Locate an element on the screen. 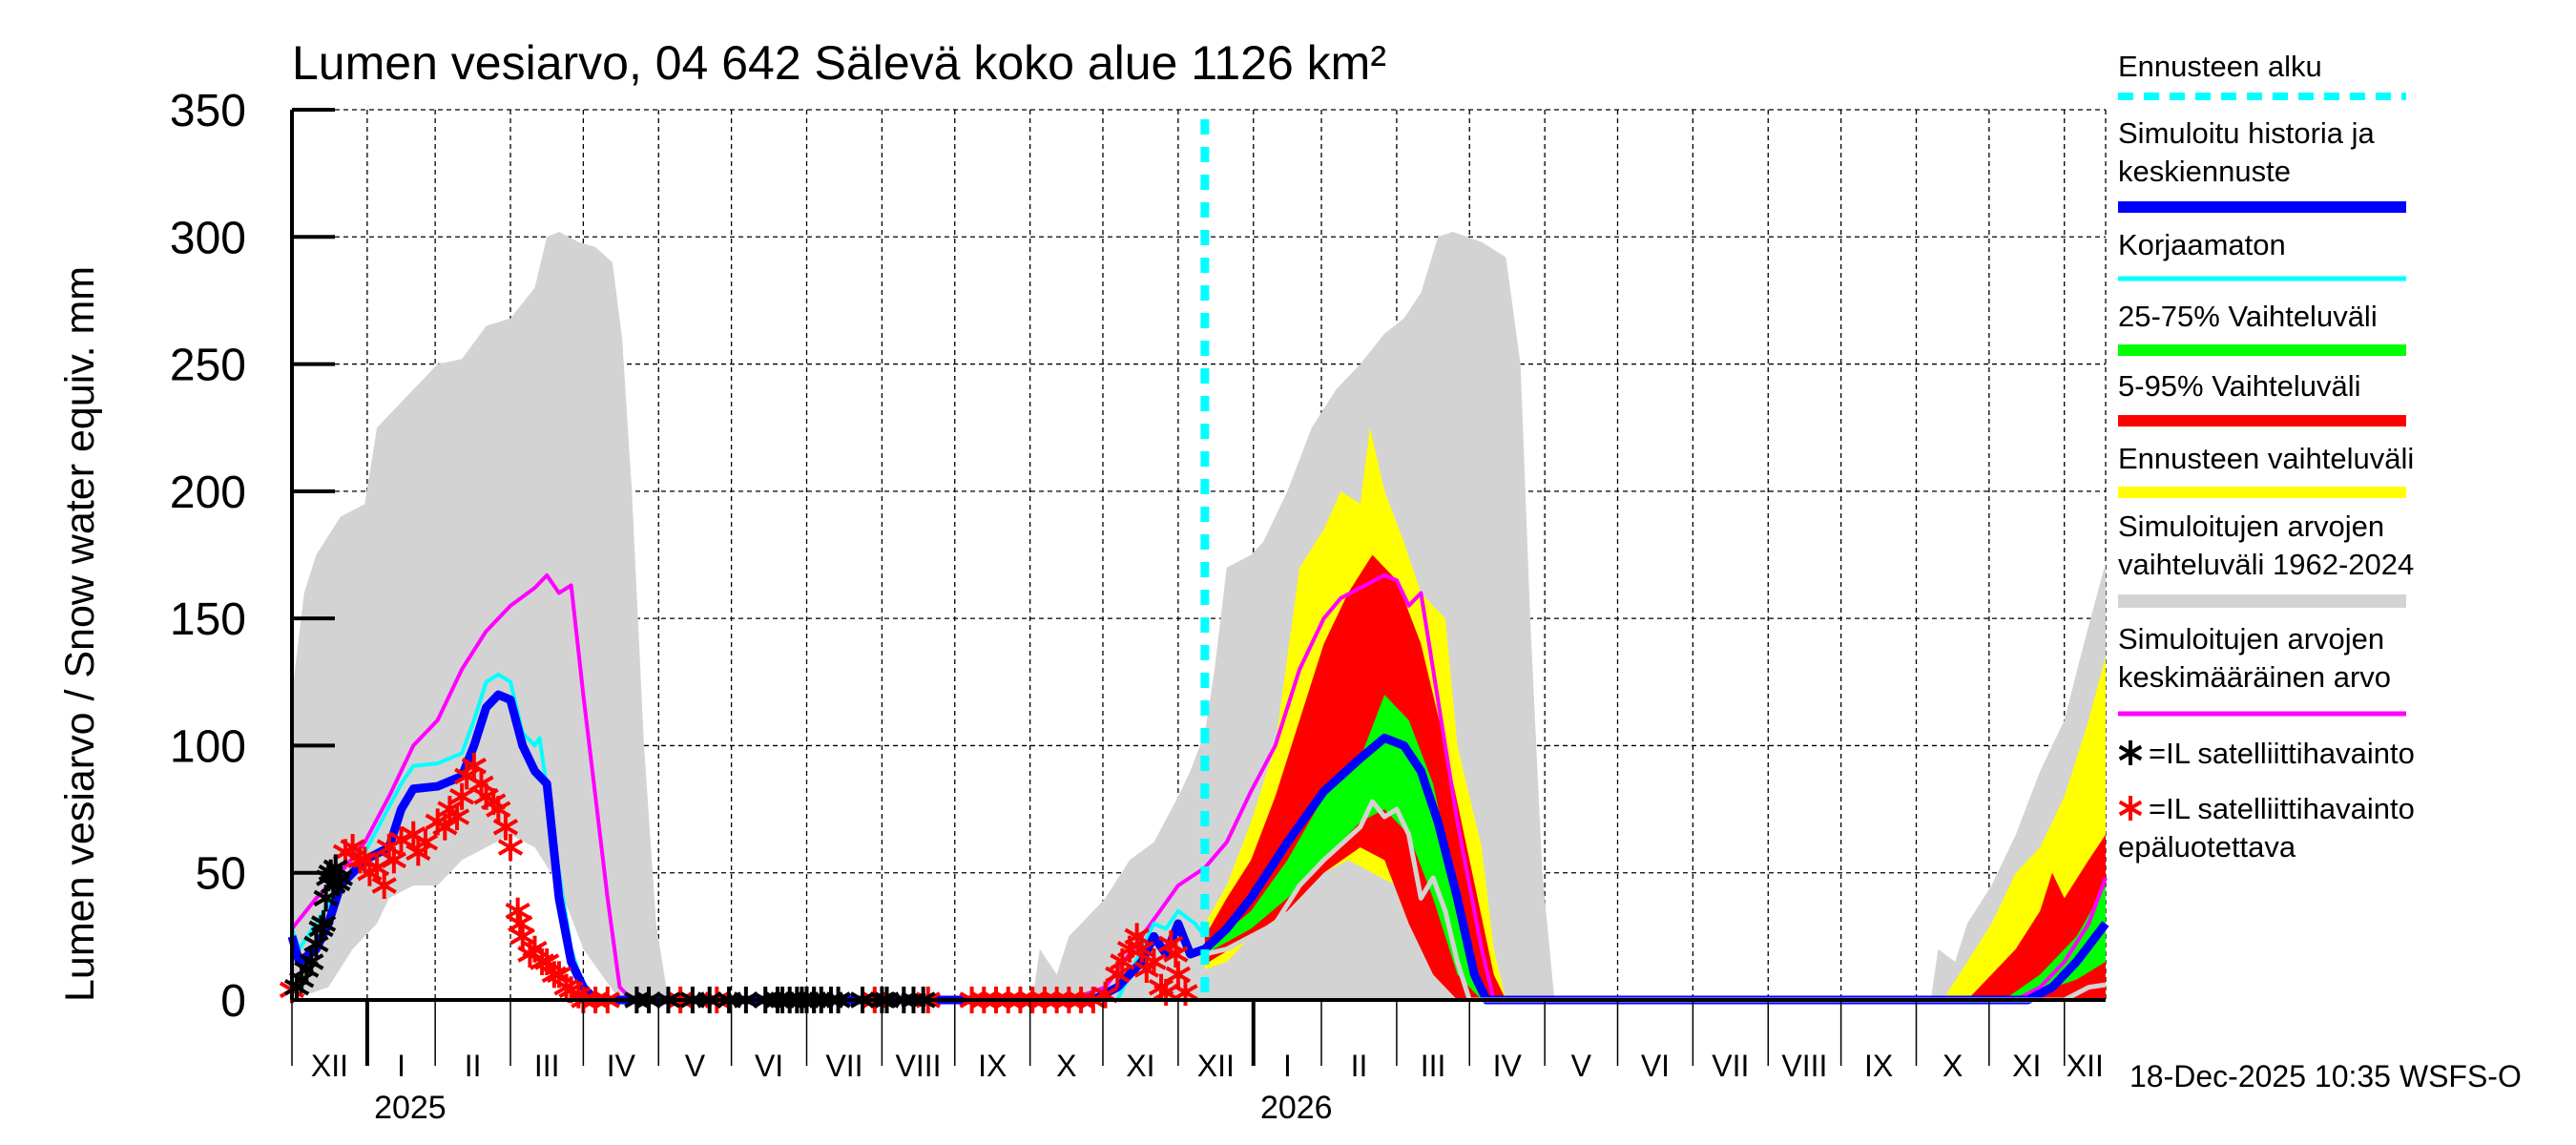 The height and width of the screenshot is (1145, 2576). legend-label: Korjaamaton is located at coordinates (2202, 244).